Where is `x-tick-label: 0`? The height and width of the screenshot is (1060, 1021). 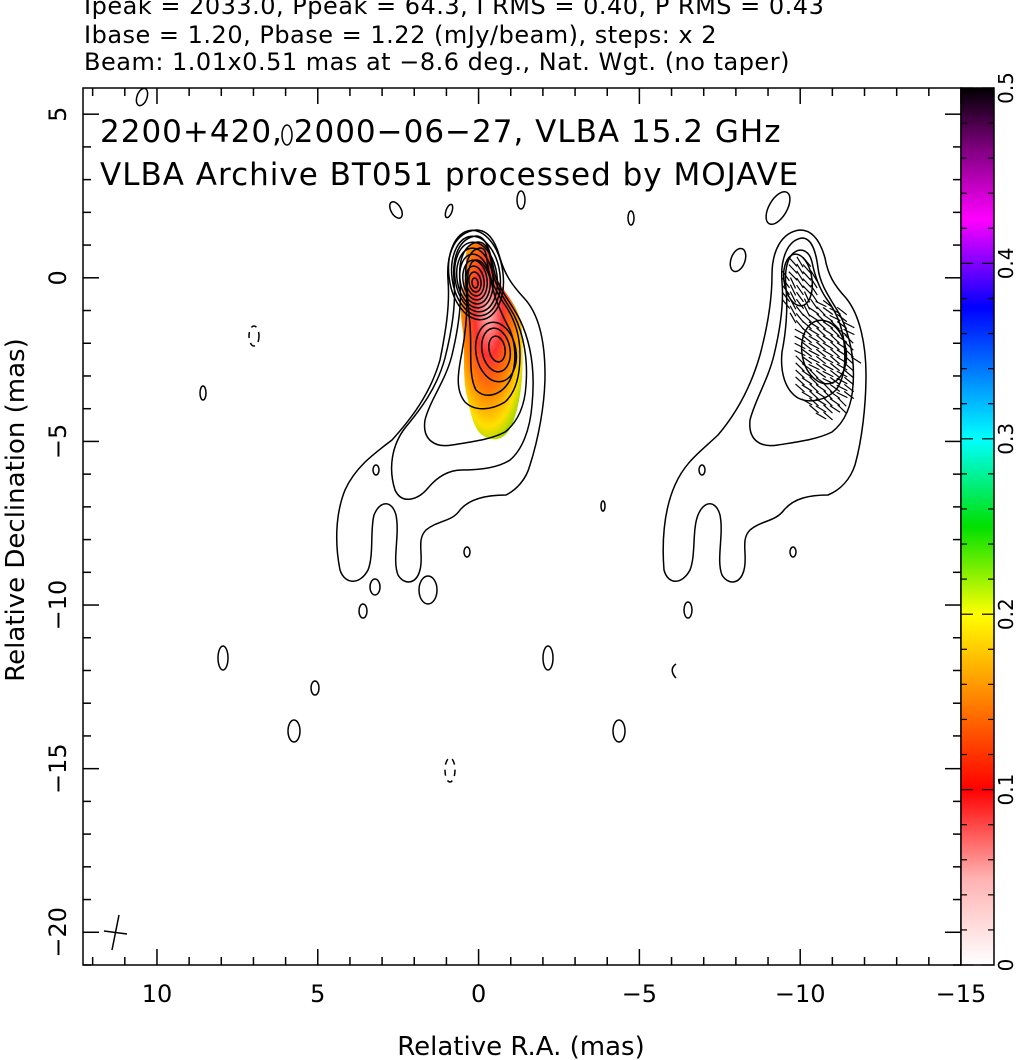
x-tick-label: 0 is located at coordinates (478, 994).